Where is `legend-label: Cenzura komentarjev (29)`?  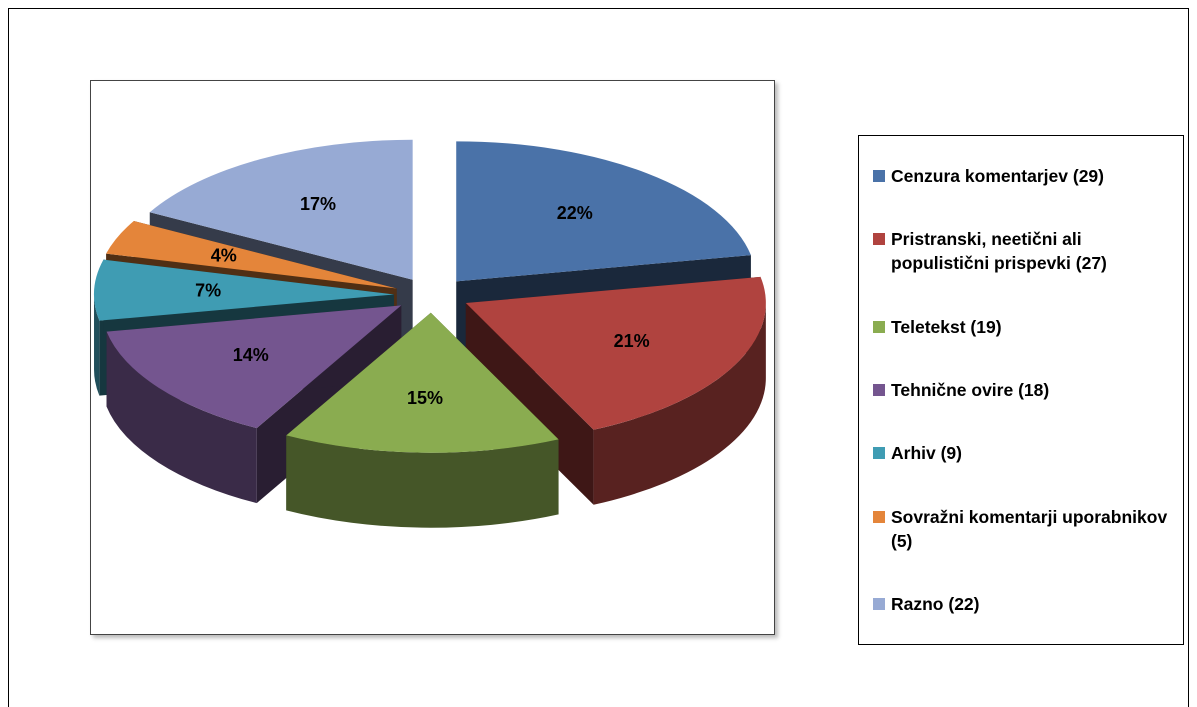
legend-label: Cenzura komentarjev (29) is located at coordinates (997, 175).